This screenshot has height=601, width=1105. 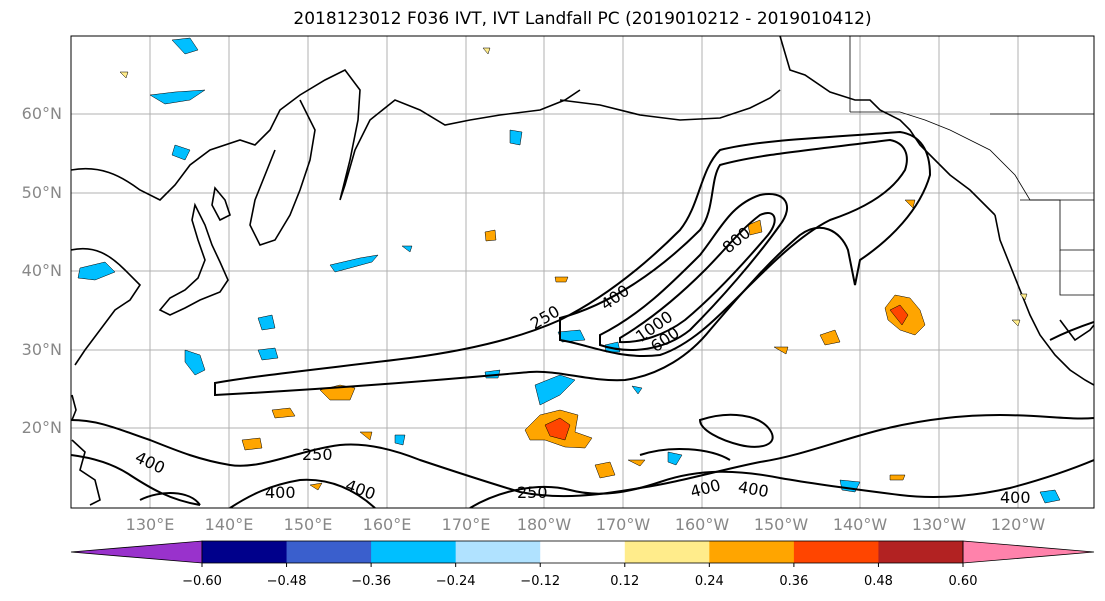 What do you see at coordinates (202, 581) in the screenshot?
I see `colorbar-tick-label: −0.60` at bounding box center [202, 581].